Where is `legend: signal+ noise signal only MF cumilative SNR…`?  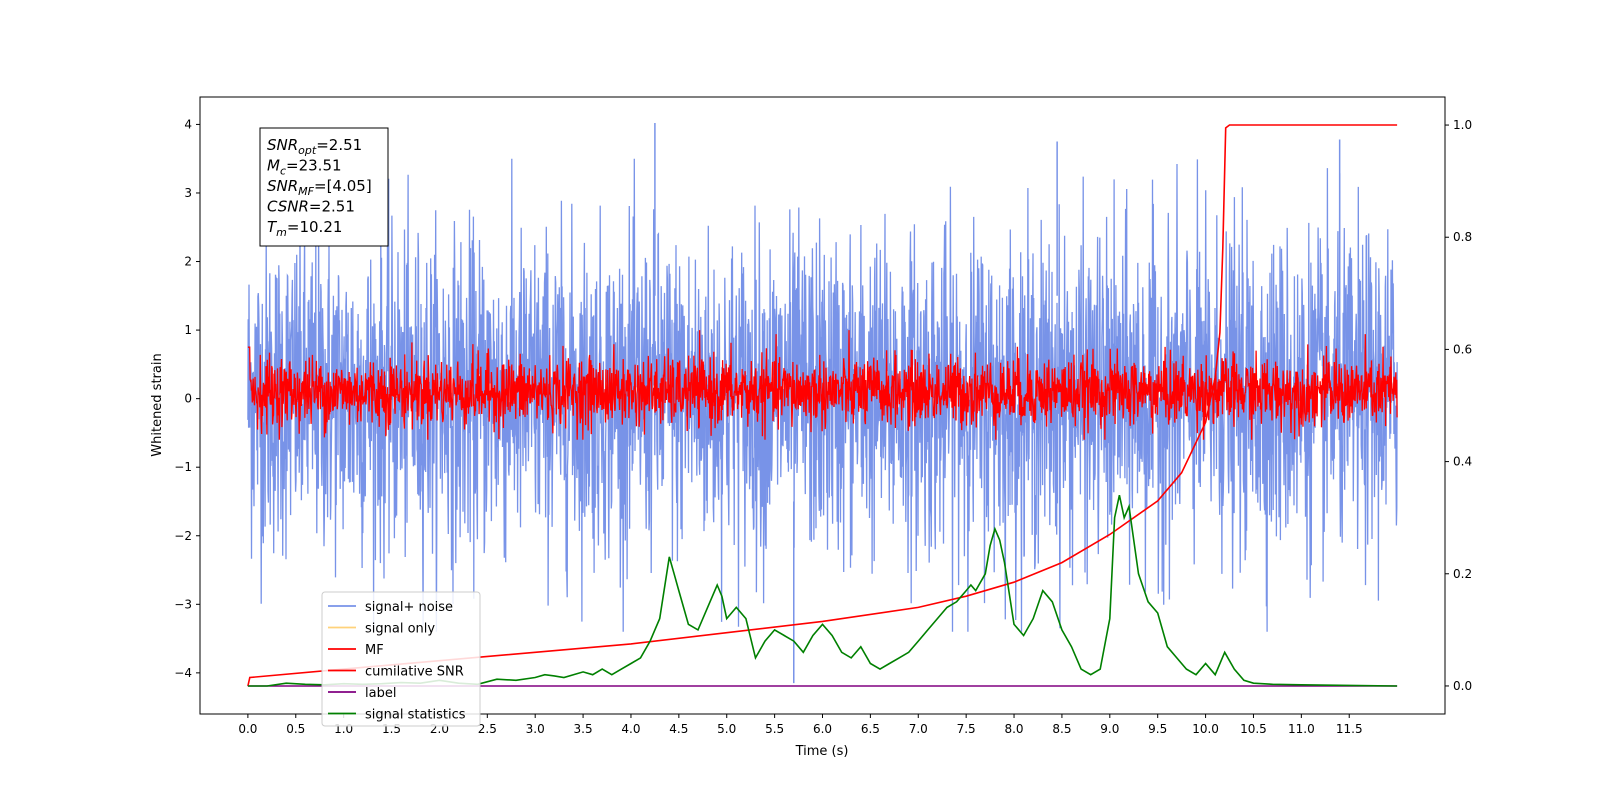 legend: signal+ noise signal only MF cumilative SNR… is located at coordinates (401, 659).